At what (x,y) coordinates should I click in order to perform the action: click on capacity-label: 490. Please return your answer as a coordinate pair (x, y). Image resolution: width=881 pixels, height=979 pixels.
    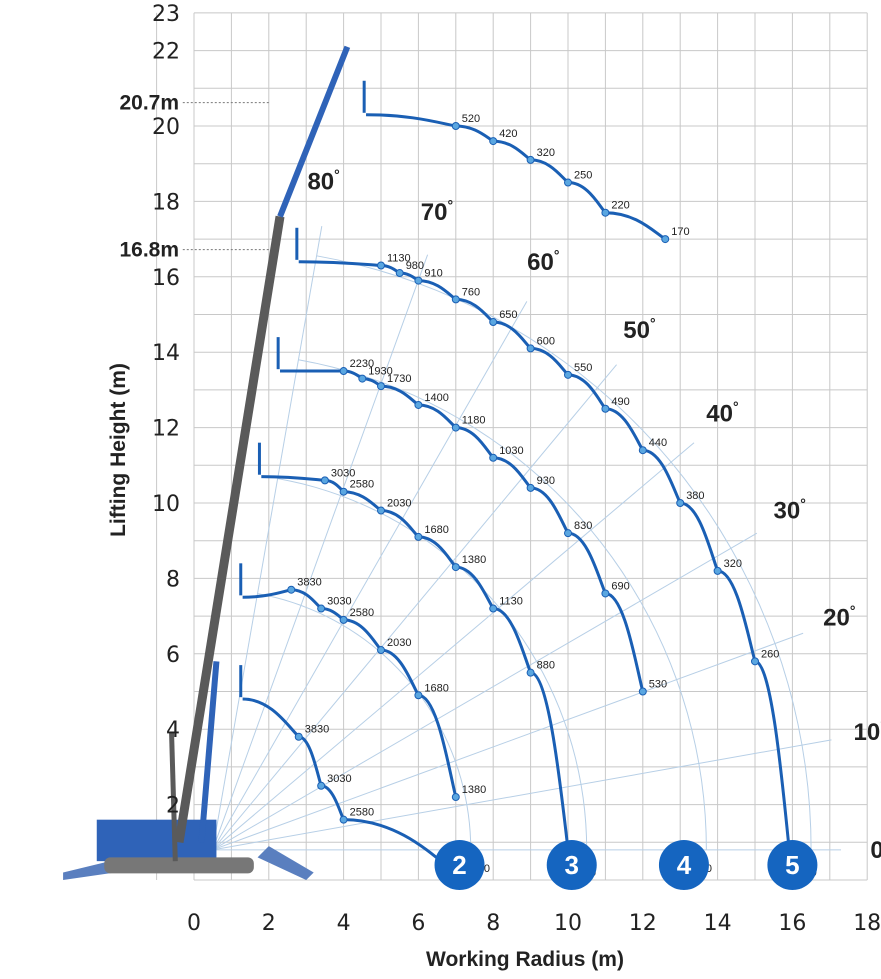
    Looking at the image, I should click on (620, 402).